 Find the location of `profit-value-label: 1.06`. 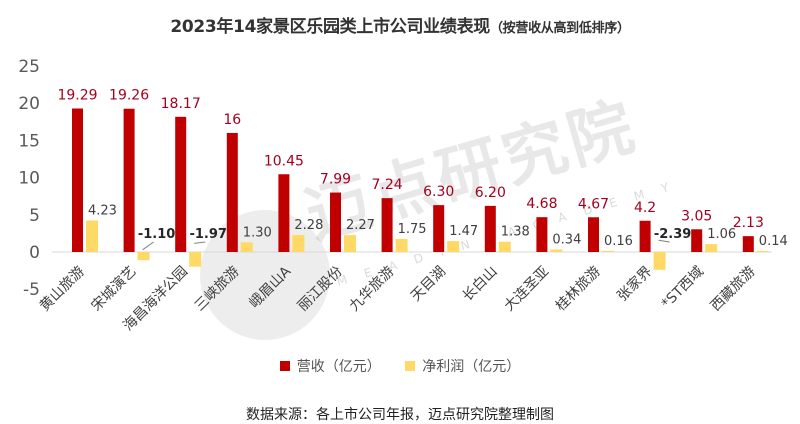

profit-value-label: 1.06 is located at coordinates (721, 234).